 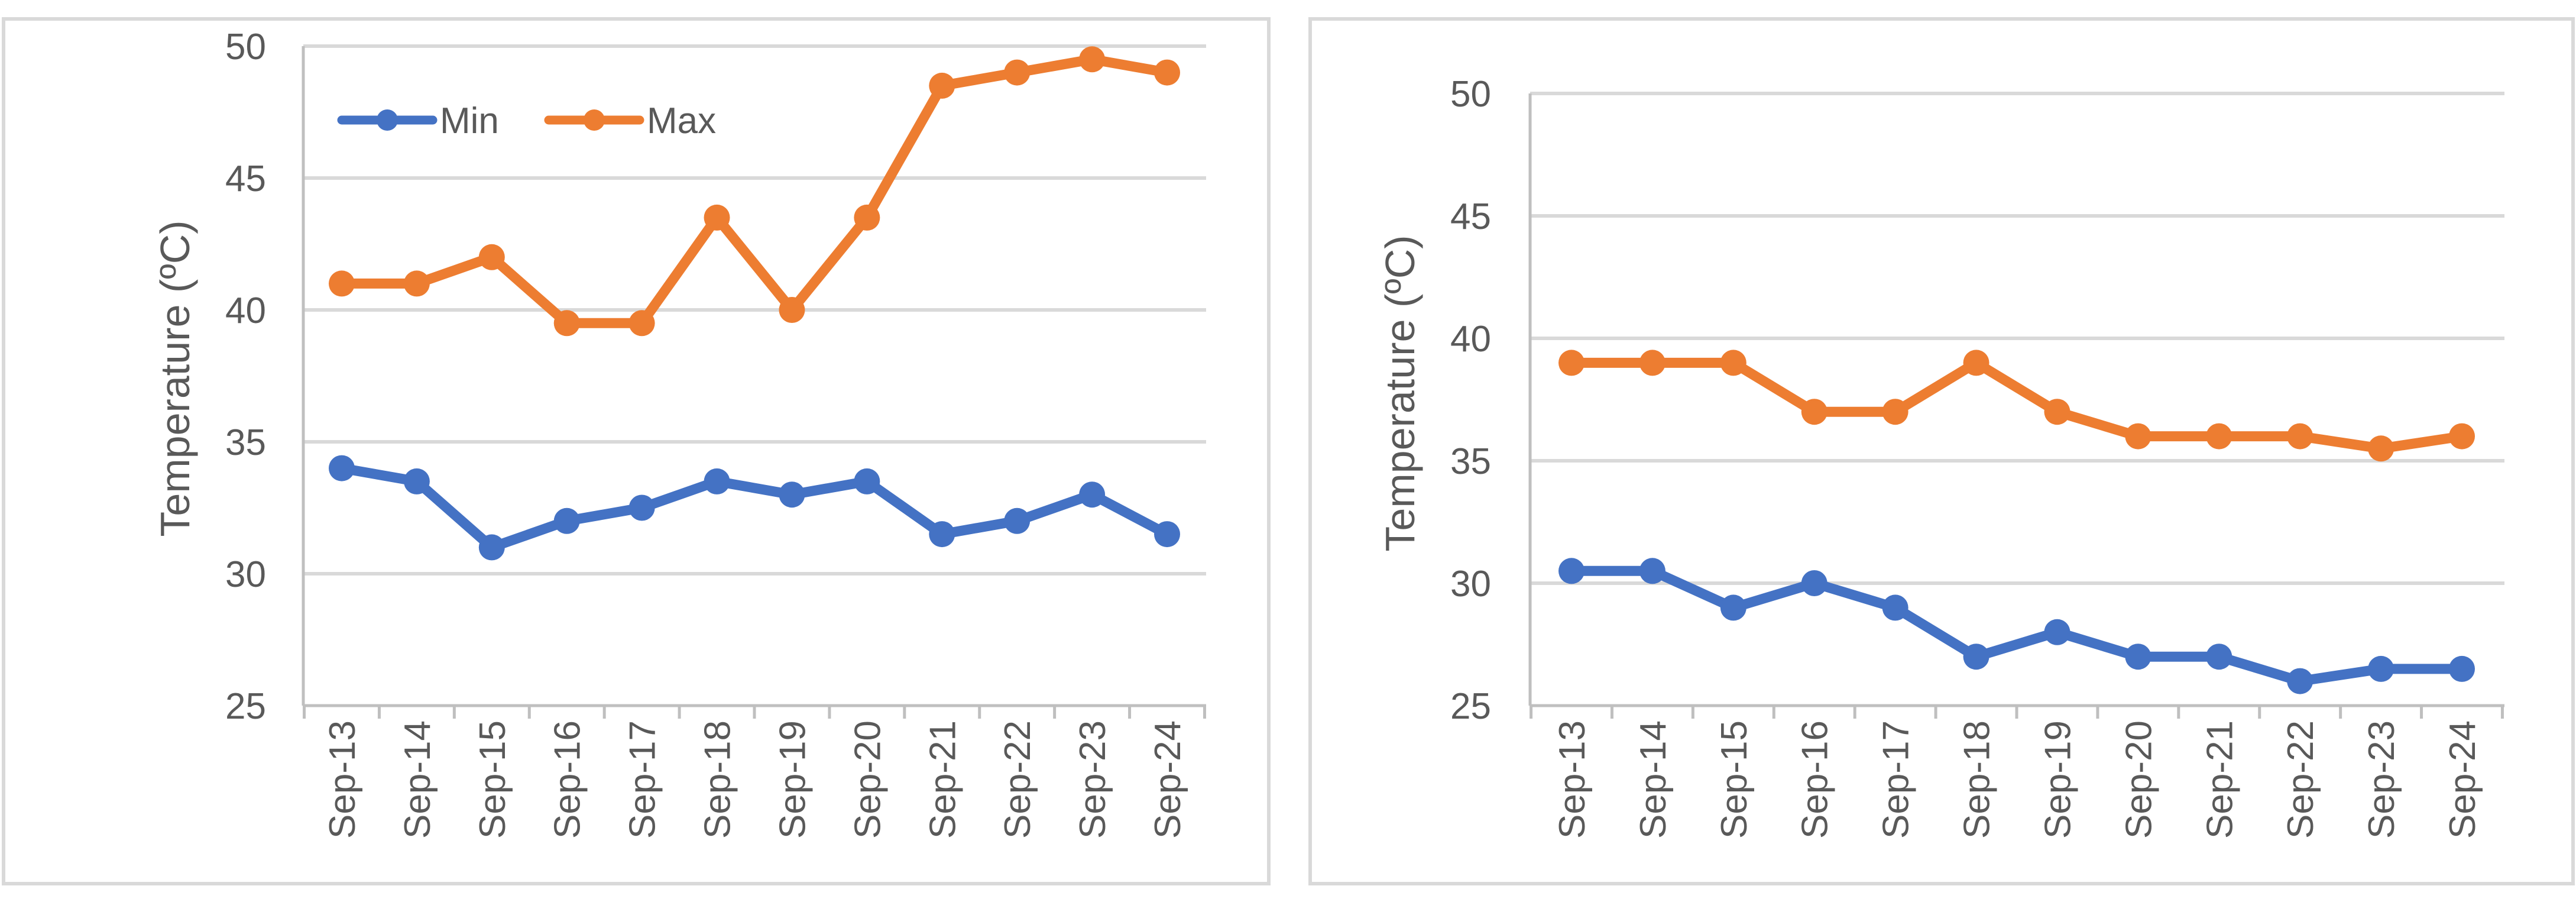 What do you see at coordinates (1470, 707) in the screenshot?
I see `chart-2-y-tick-label: 25` at bounding box center [1470, 707].